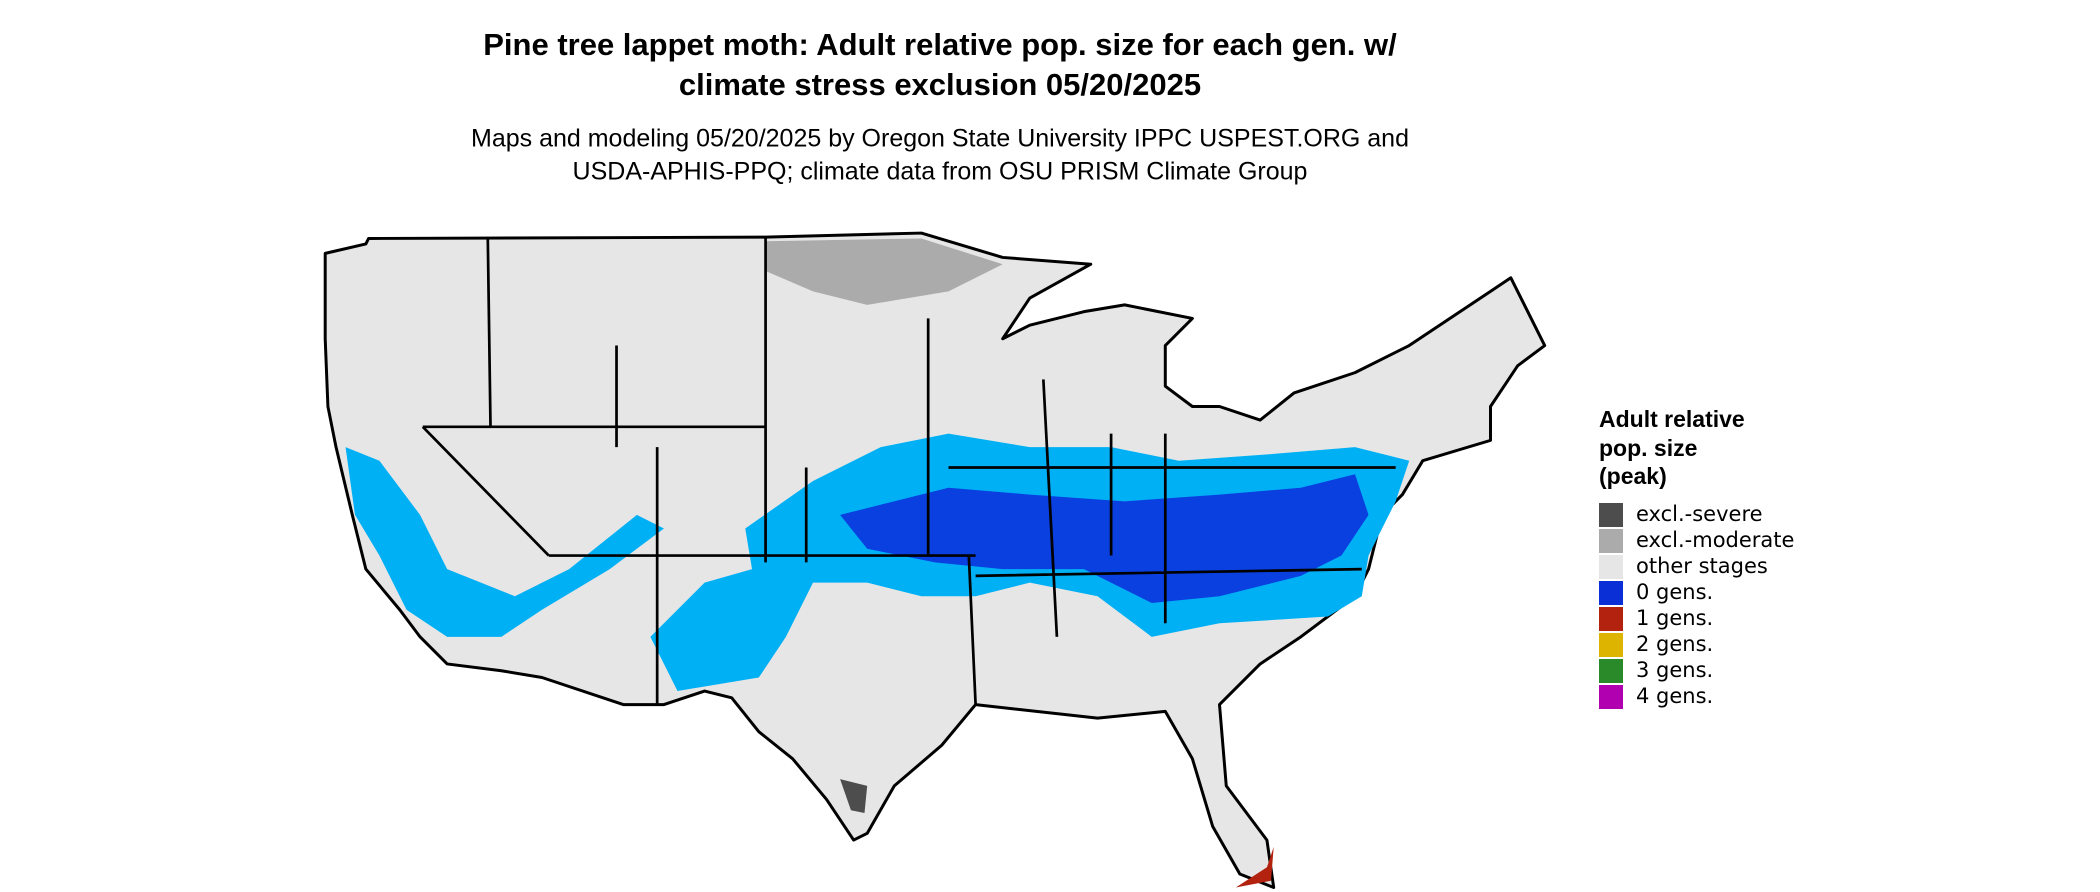  I want to click on legend-label: excl.-severe, so click(1699, 514).